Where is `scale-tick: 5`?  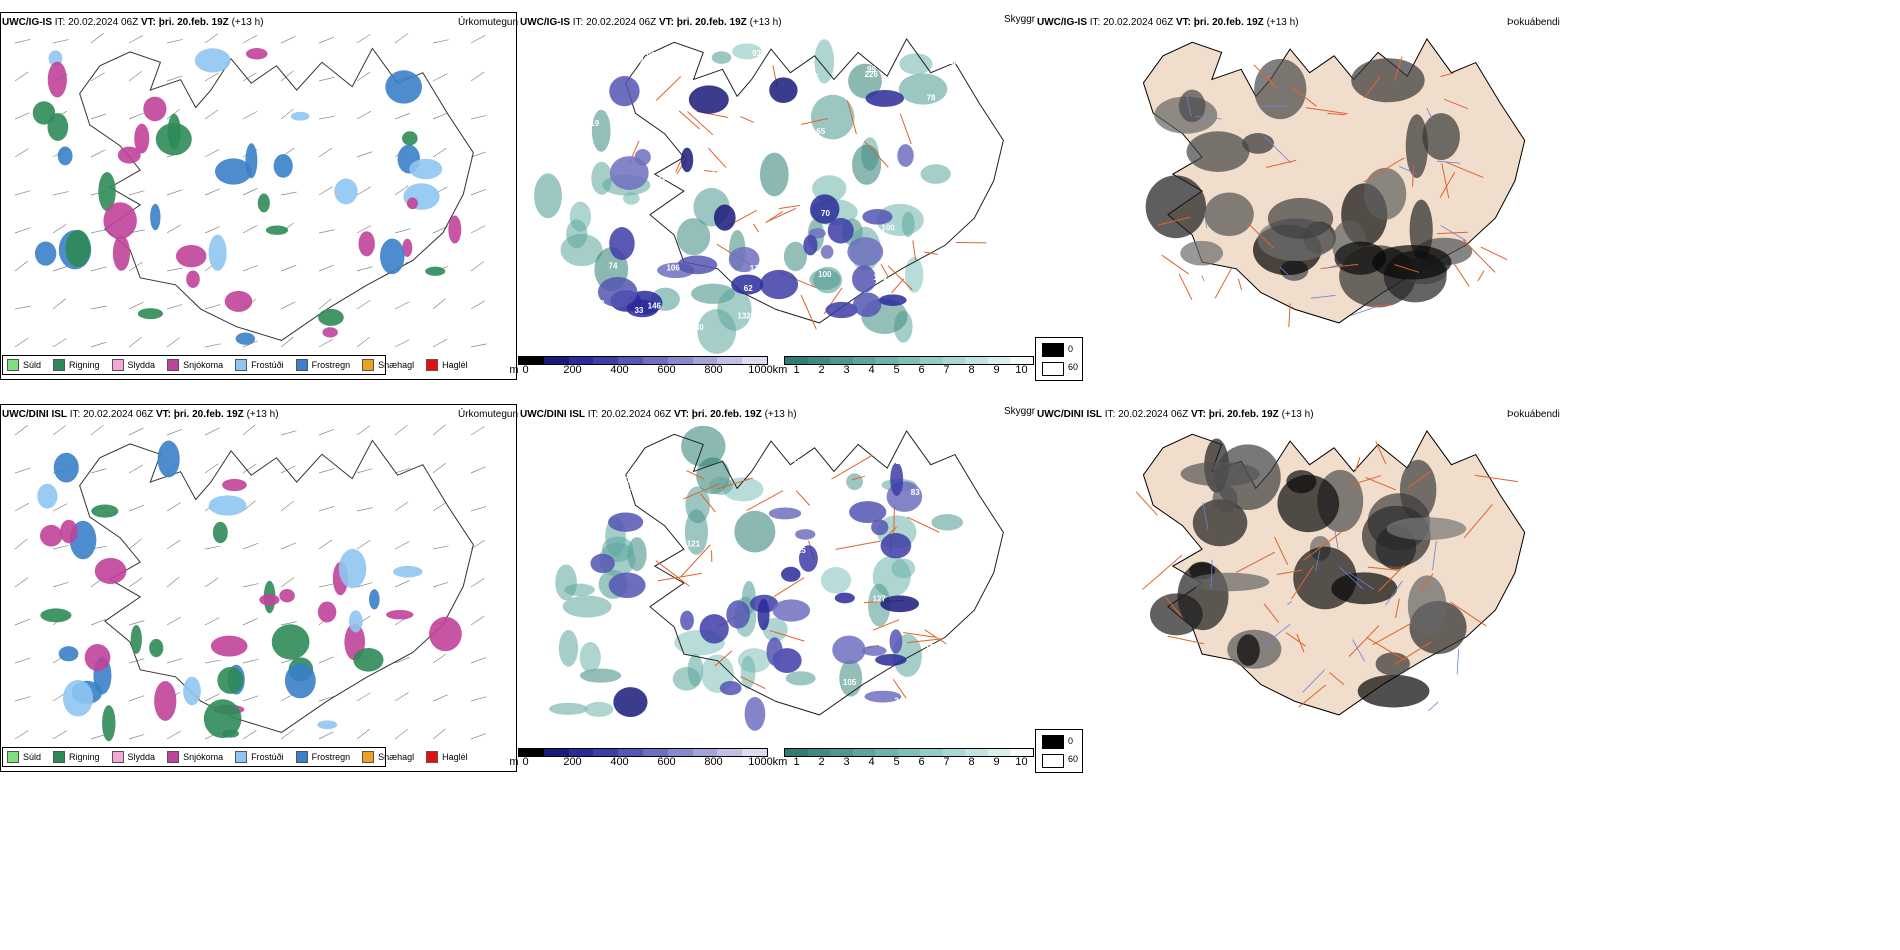
scale-tick: 5 is located at coordinates (896, 370).